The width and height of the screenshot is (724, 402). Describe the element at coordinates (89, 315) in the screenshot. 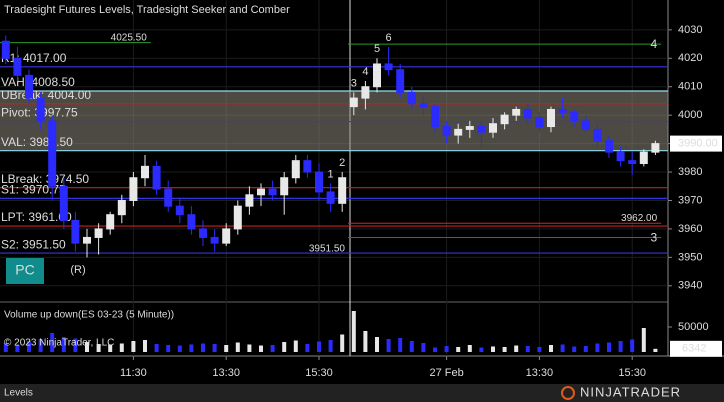

I see `volume-title: Volume up down(ES 03-23 (5 Minute))` at that location.